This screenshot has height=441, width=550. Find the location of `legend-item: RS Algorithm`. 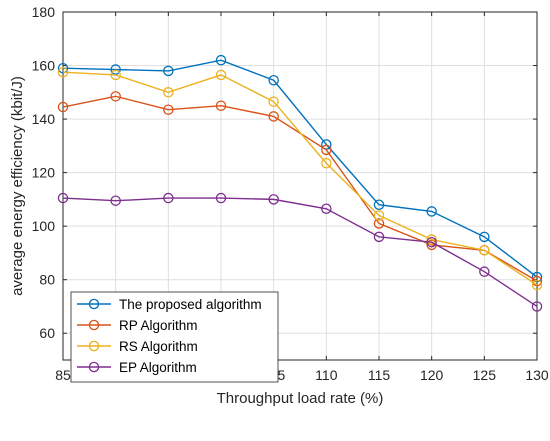

legend-item: RS Algorithm is located at coordinates (137, 346).